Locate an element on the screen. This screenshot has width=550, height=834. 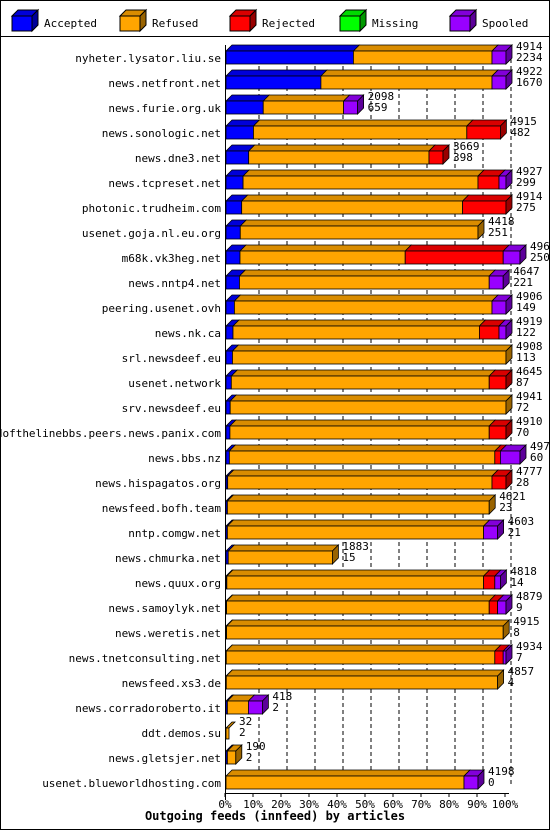
legend-label: Accepted is located at coordinates (70, 23).